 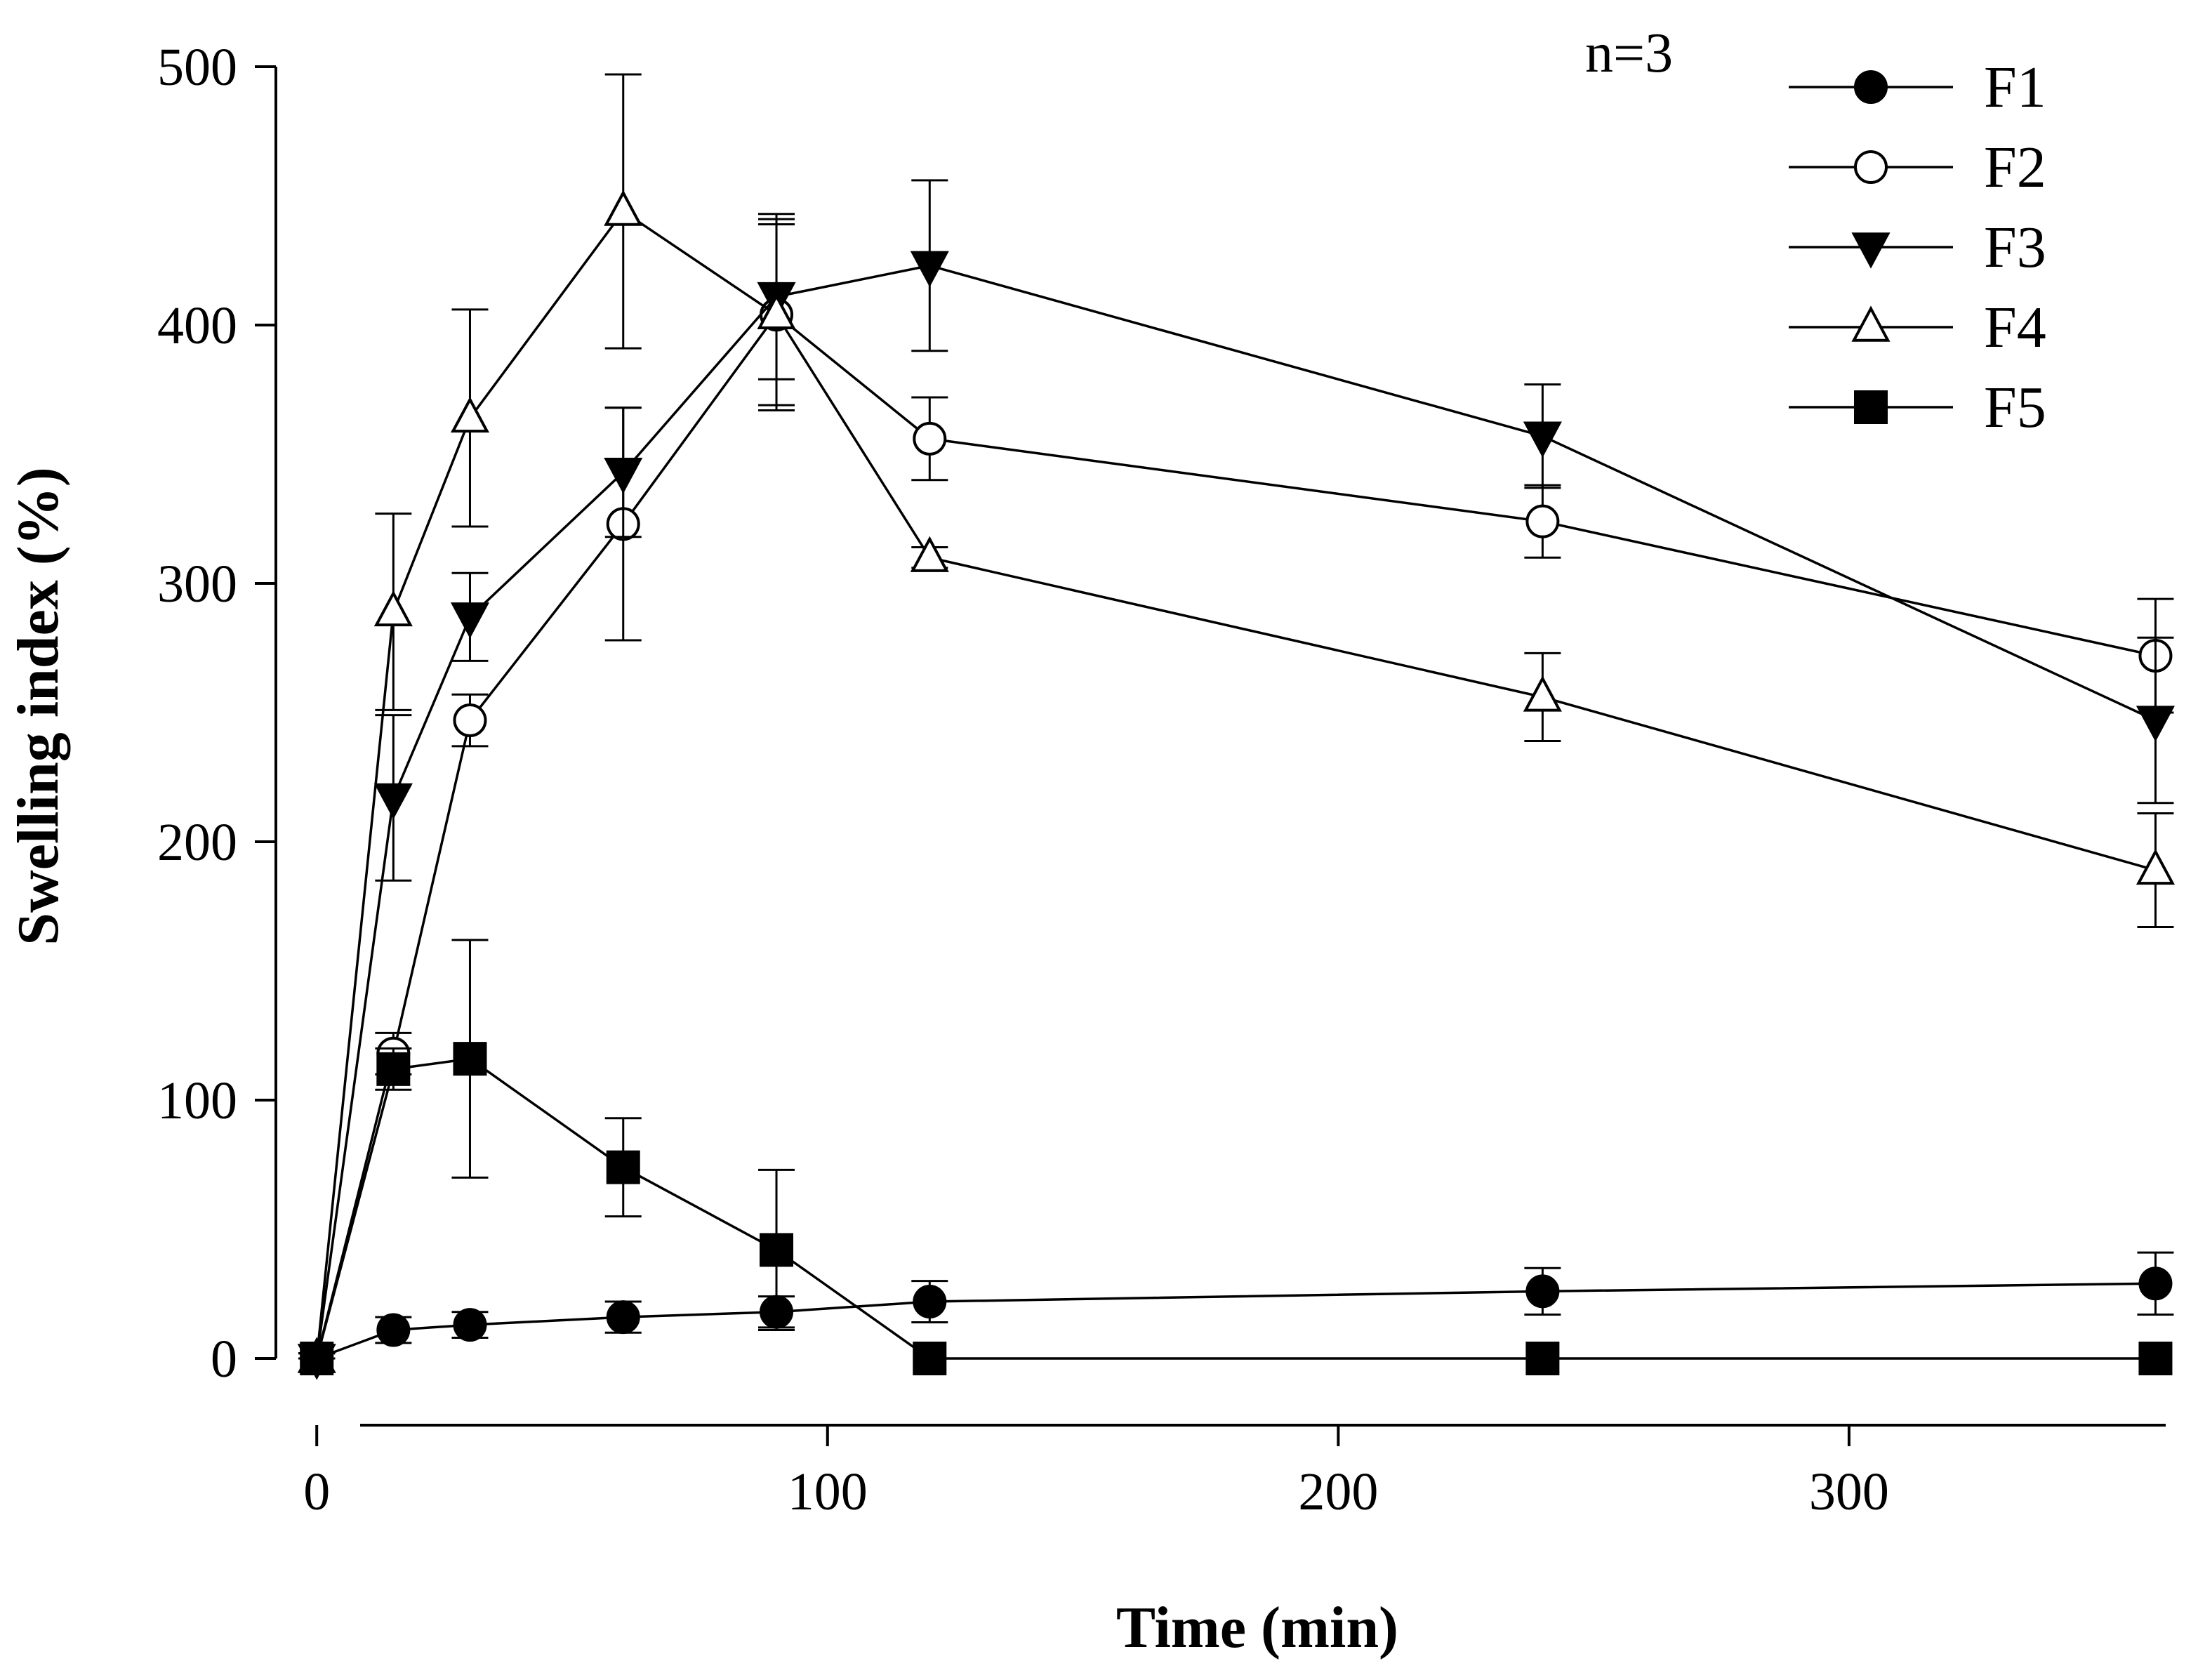 What do you see at coordinates (1917, 327) in the screenshot?
I see `legend-item-f4: F4` at bounding box center [1917, 327].